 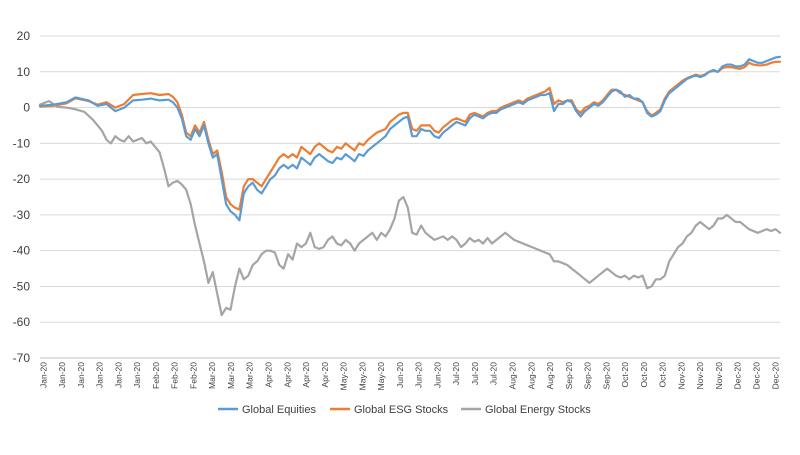 What do you see at coordinates (22, 143) in the screenshot?
I see `y-tick-label: -10` at bounding box center [22, 143].